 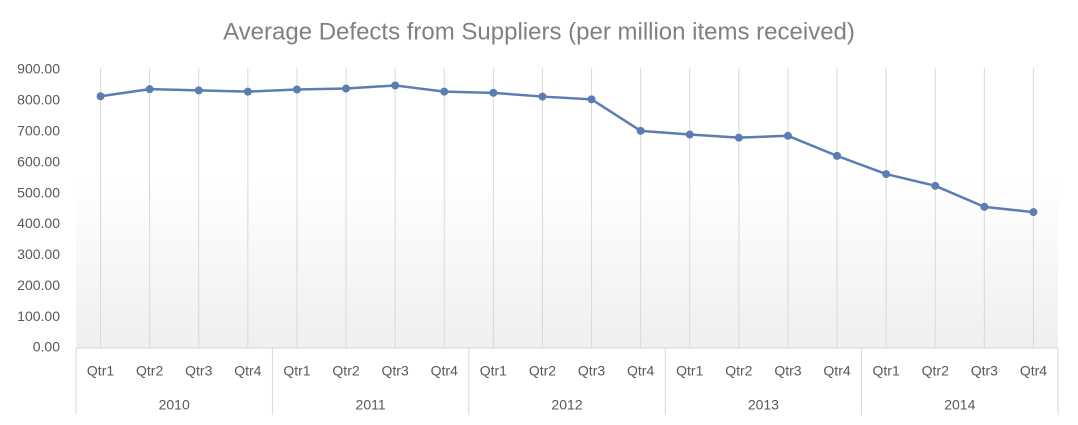 I want to click on group-label: 2014, so click(x=959, y=405).